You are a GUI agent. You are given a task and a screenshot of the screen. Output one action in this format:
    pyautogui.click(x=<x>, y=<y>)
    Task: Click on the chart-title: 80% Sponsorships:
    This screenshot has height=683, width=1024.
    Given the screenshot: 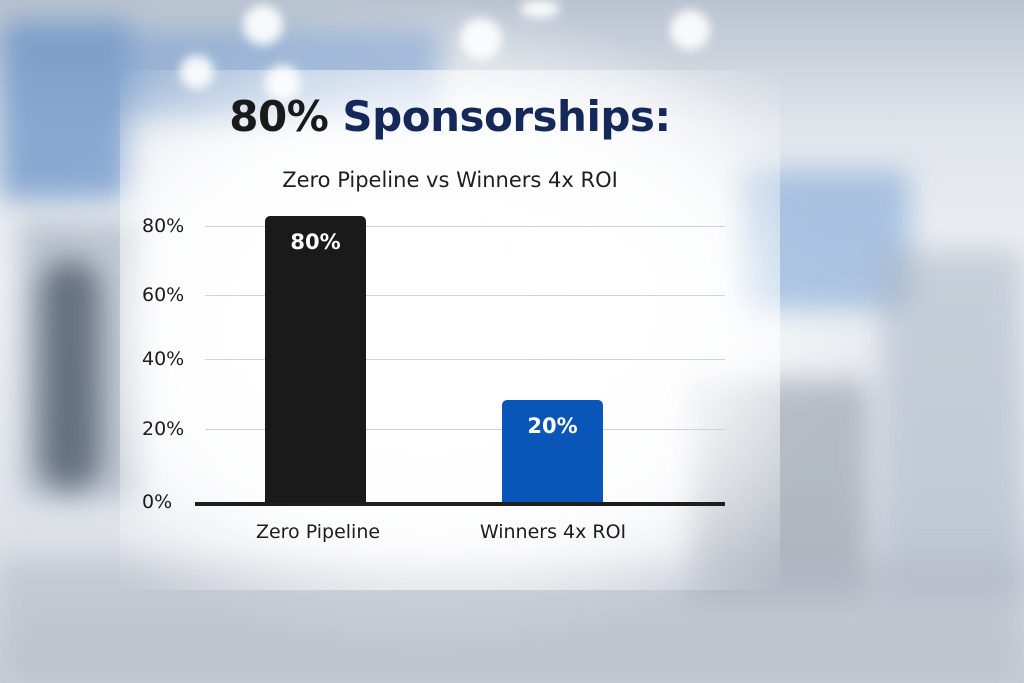 What is the action you would take?
    pyautogui.click(x=450, y=116)
    